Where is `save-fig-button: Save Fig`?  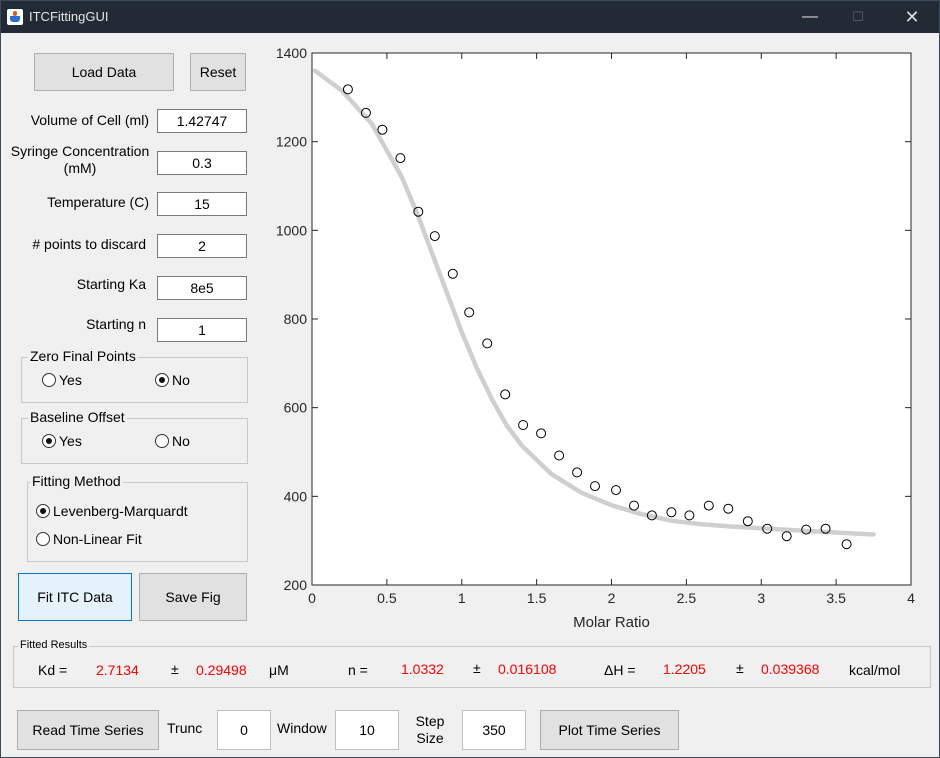 save-fig-button: Save Fig is located at coordinates (193, 597).